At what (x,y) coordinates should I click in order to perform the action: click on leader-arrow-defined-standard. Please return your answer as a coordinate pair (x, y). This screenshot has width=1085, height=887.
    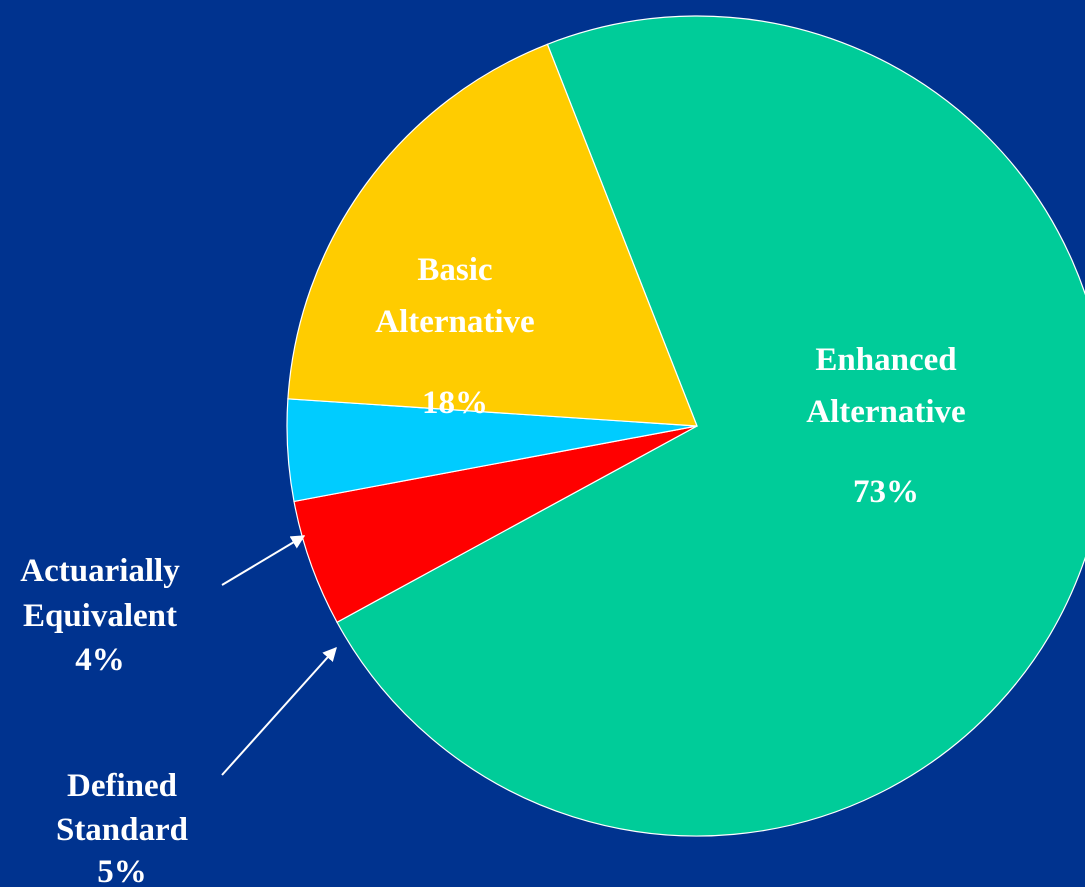
    Looking at the image, I should click on (279, 711).